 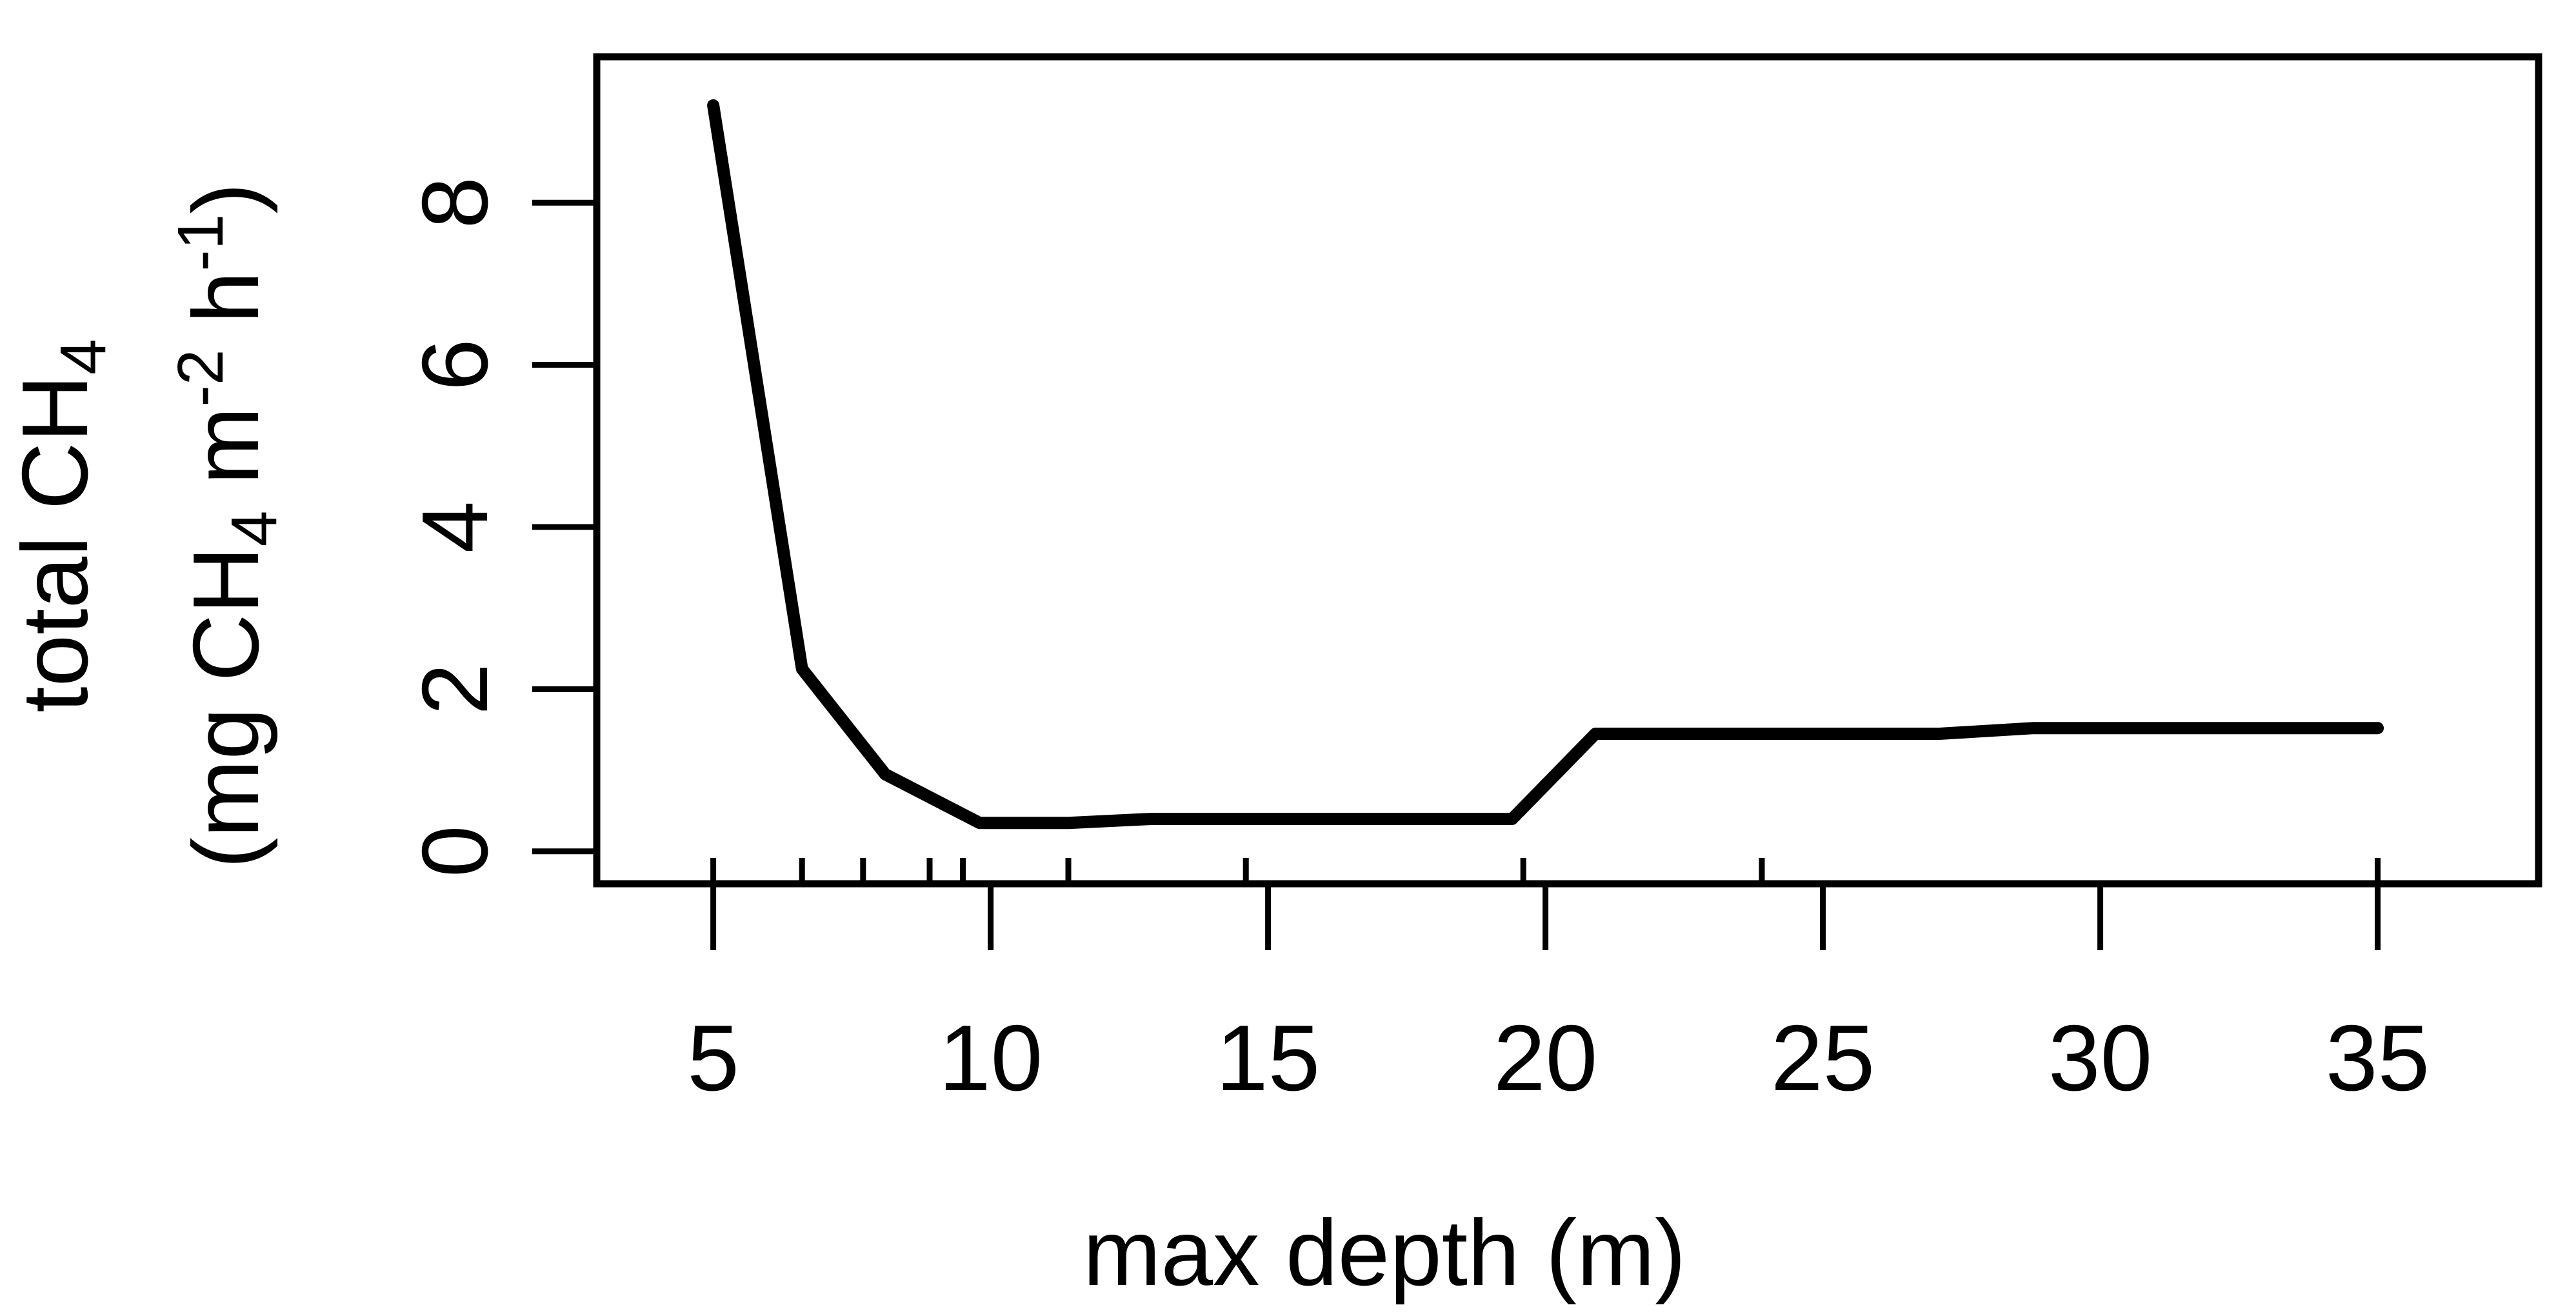 I want to click on y-axis-label-line2-a: (mg CH, so click(x=226, y=707).